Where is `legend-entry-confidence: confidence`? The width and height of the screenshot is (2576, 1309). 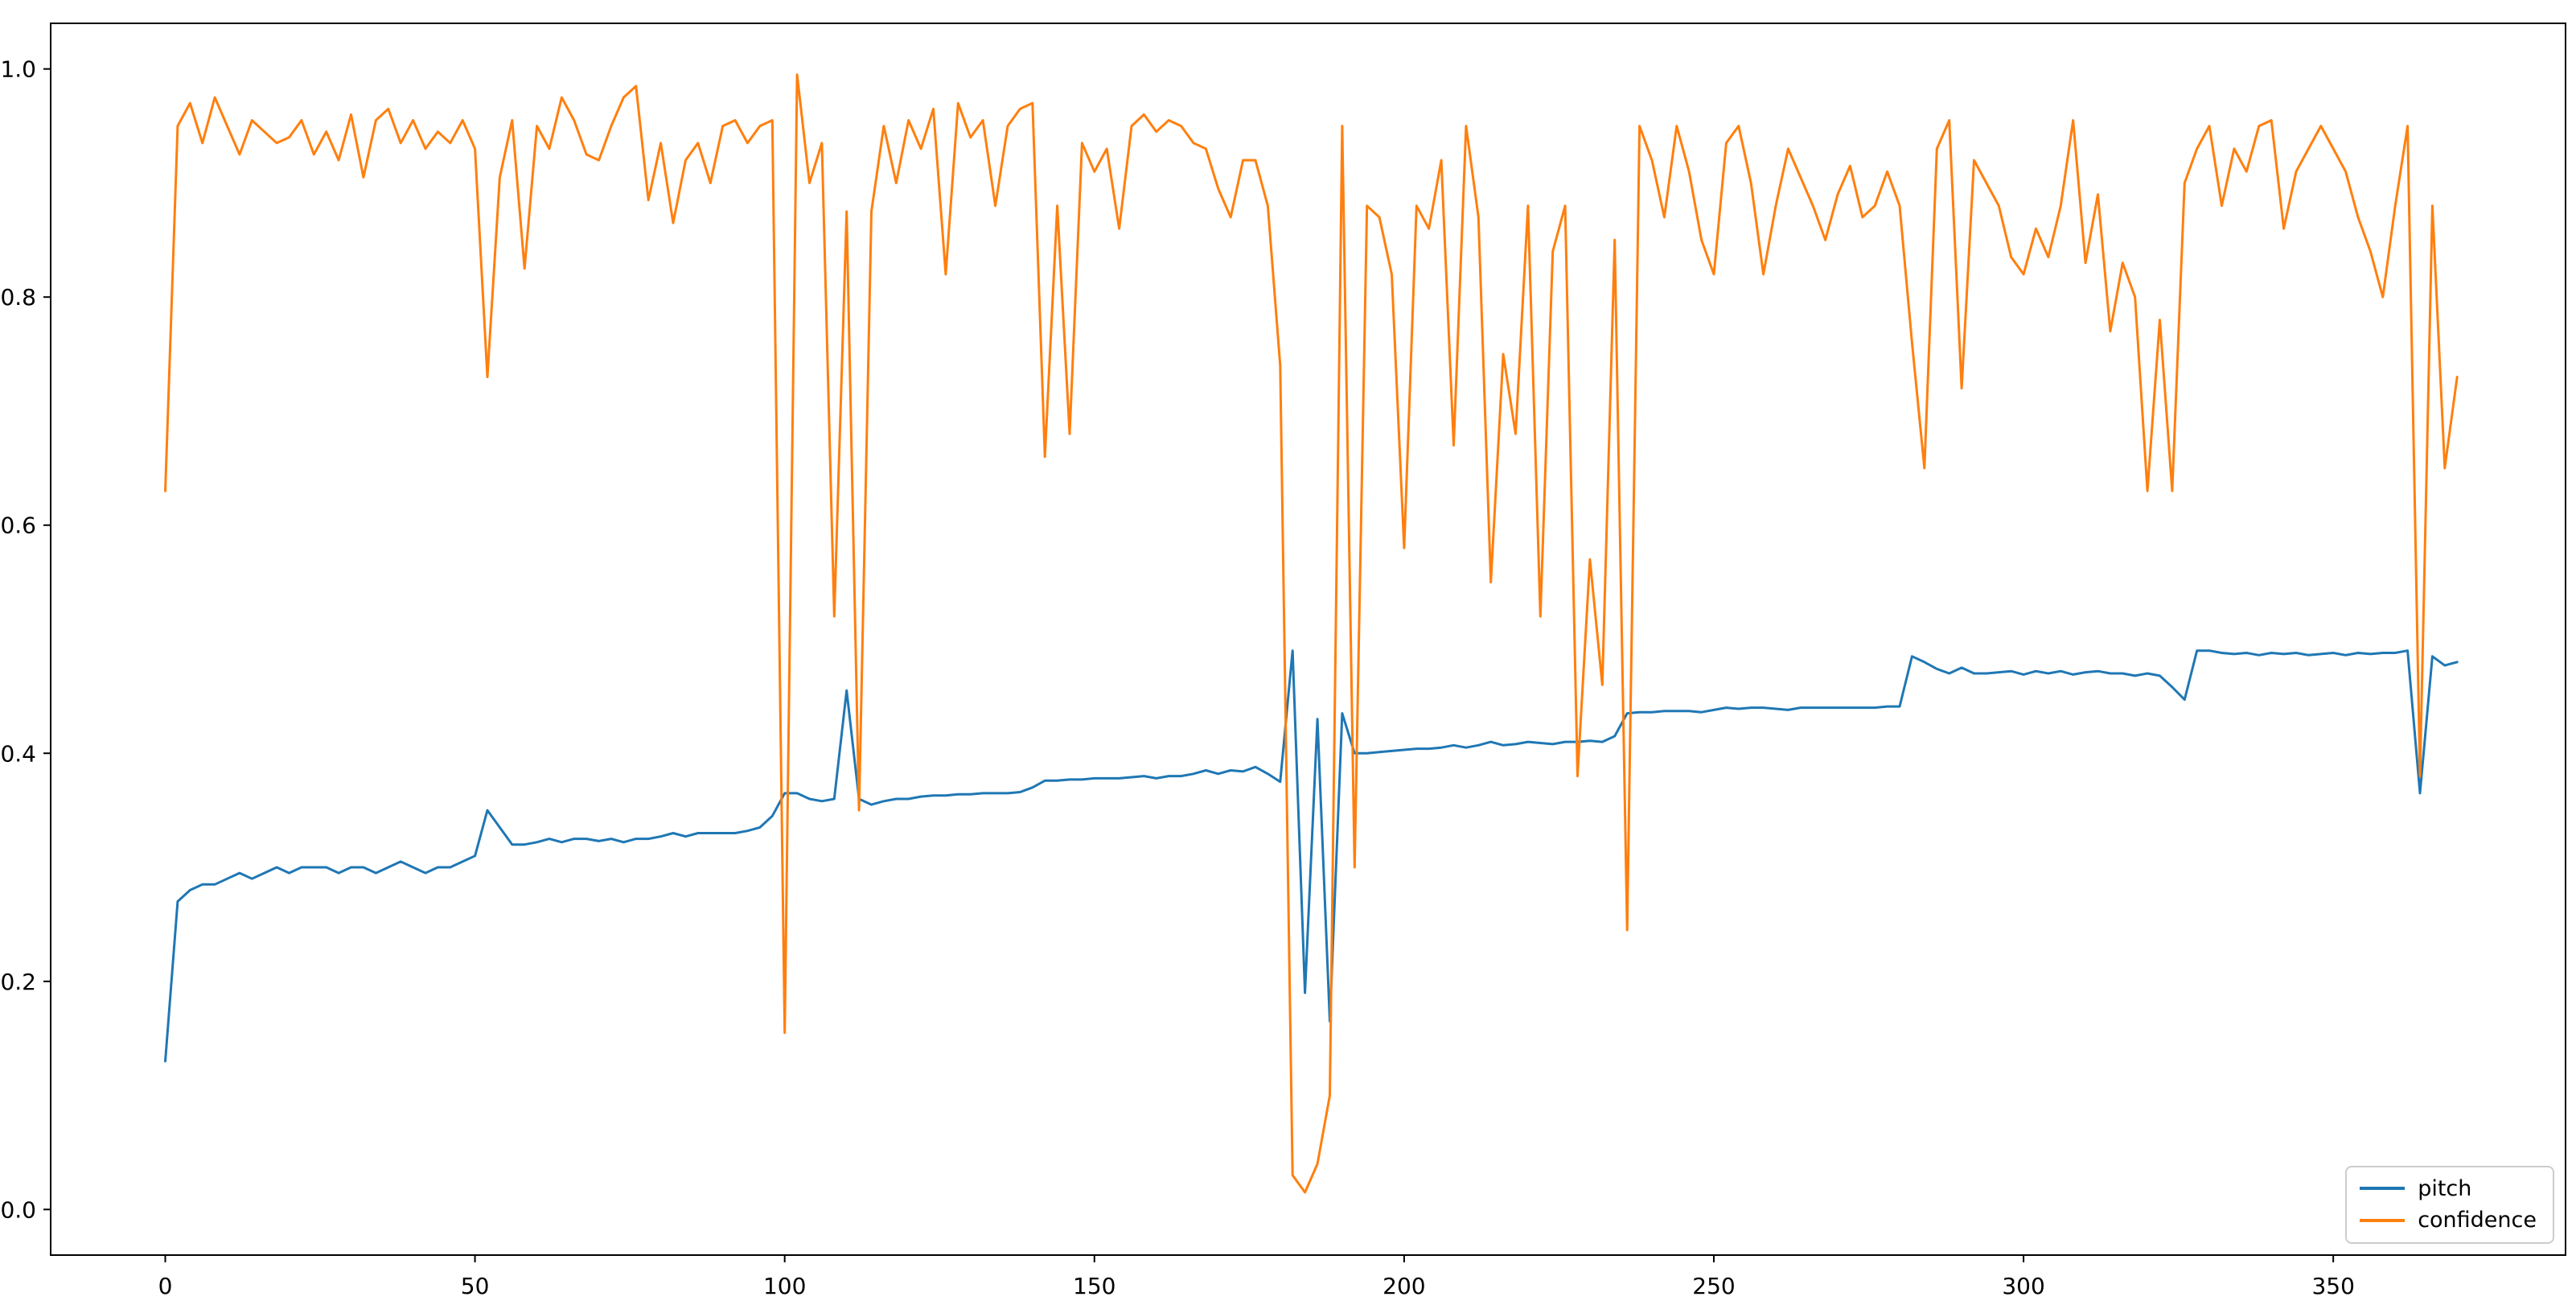 legend-entry-confidence: confidence is located at coordinates (2448, 1220).